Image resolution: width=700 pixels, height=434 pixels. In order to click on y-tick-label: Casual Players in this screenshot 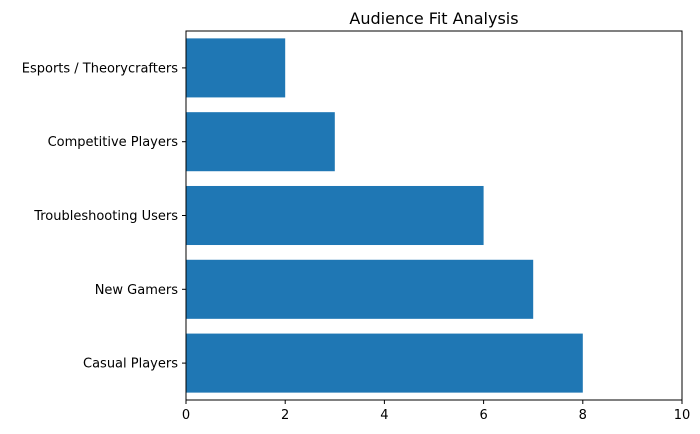, I will do `click(130, 364)`.